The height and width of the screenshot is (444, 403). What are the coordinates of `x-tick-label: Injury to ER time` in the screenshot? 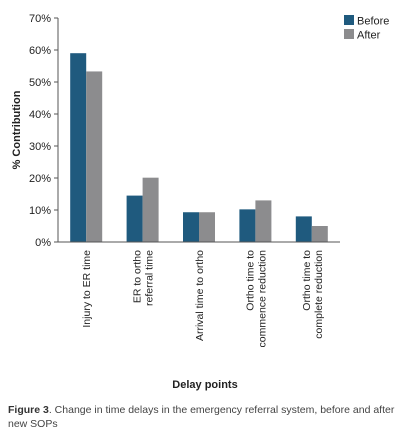 It's located at (87, 289).